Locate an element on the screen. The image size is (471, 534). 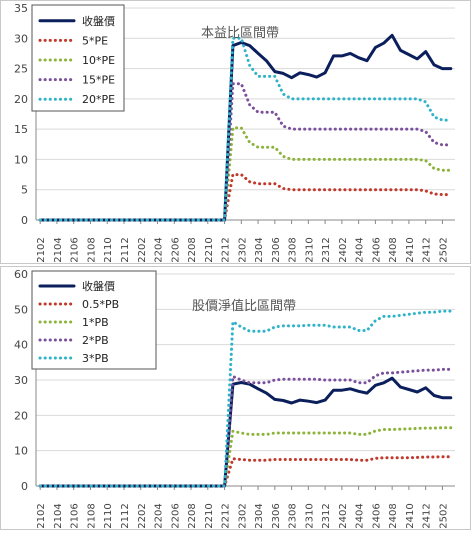
legend-label: 1*PB is located at coordinates (95, 322).